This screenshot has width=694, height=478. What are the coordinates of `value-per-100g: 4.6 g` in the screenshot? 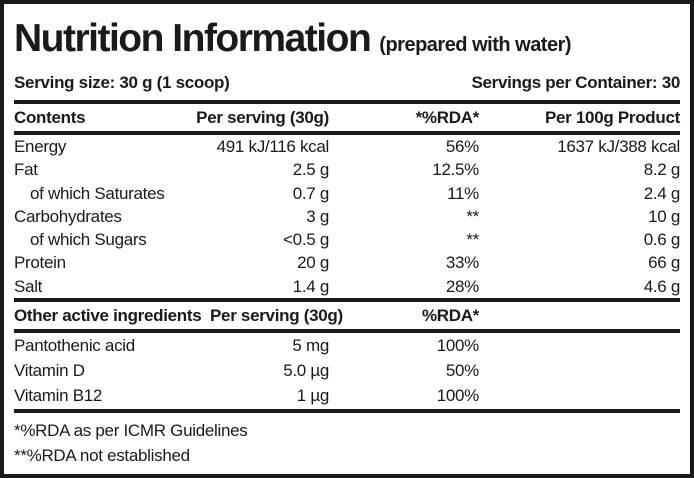 It's located at (662, 286).